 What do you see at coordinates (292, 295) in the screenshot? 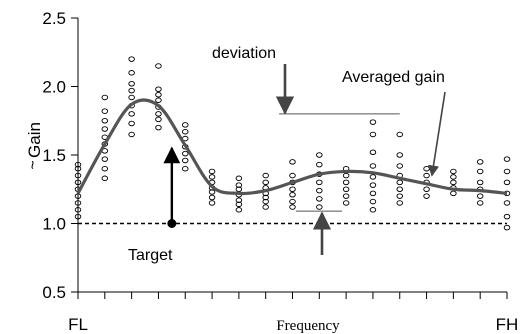
I see `x-ticks` at bounding box center [292, 295].